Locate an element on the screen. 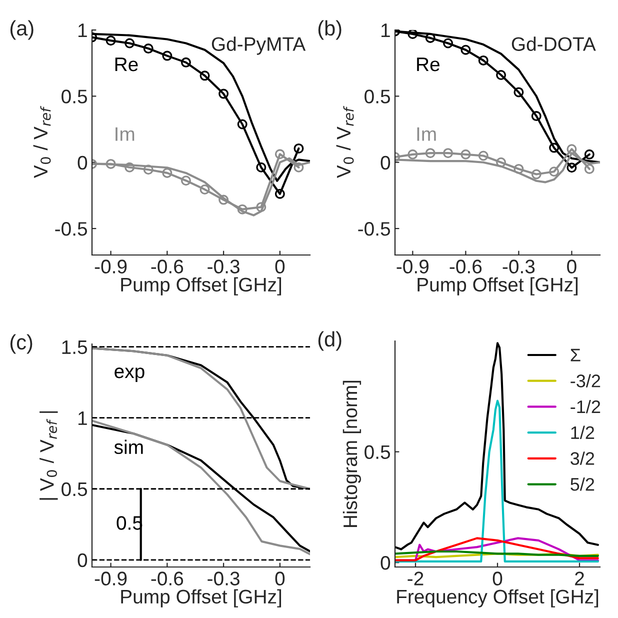 The image size is (618, 618). series-label: sim is located at coordinates (128, 447).